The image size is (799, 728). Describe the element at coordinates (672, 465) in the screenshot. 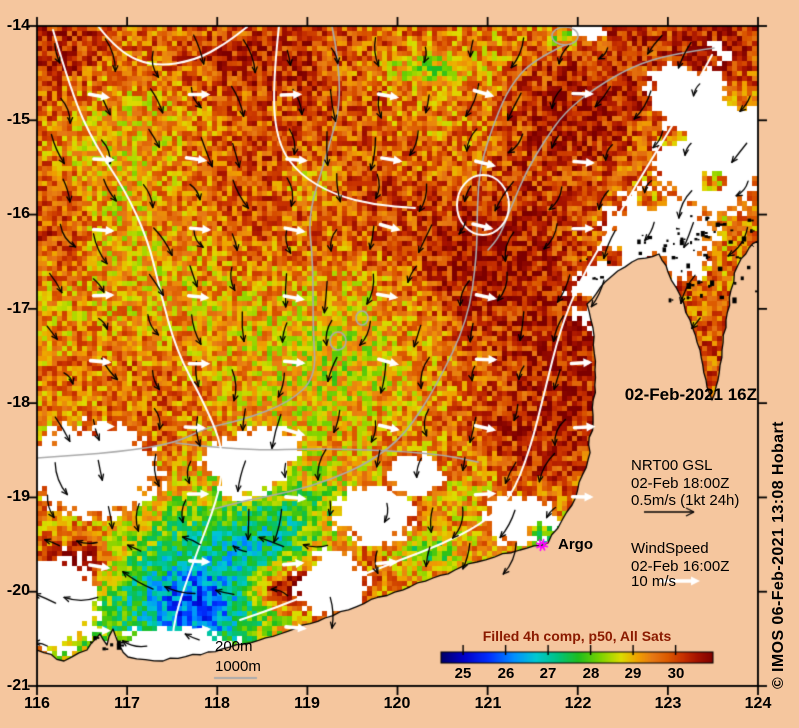

I see `gsl-source-label: NRT00 GSL` at that location.